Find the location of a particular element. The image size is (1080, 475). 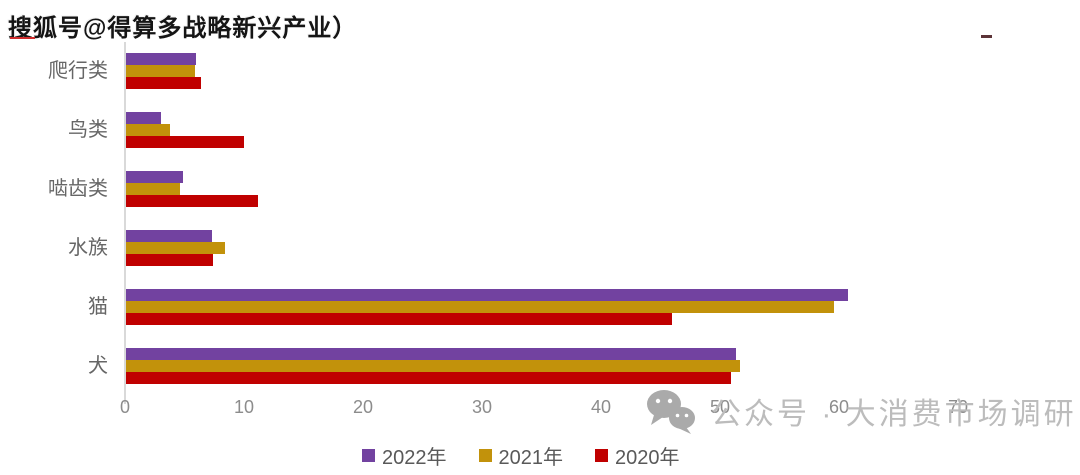

legend-label: 2020年 is located at coordinates (647, 458).